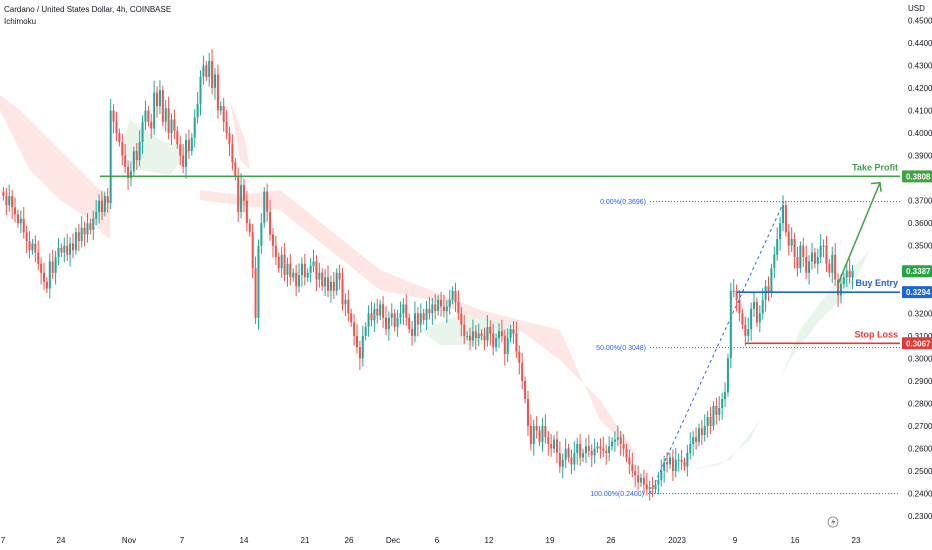 The width and height of the screenshot is (932, 550). What do you see at coordinates (735, 540) in the screenshot?
I see `x-tick-label: 9` at bounding box center [735, 540].